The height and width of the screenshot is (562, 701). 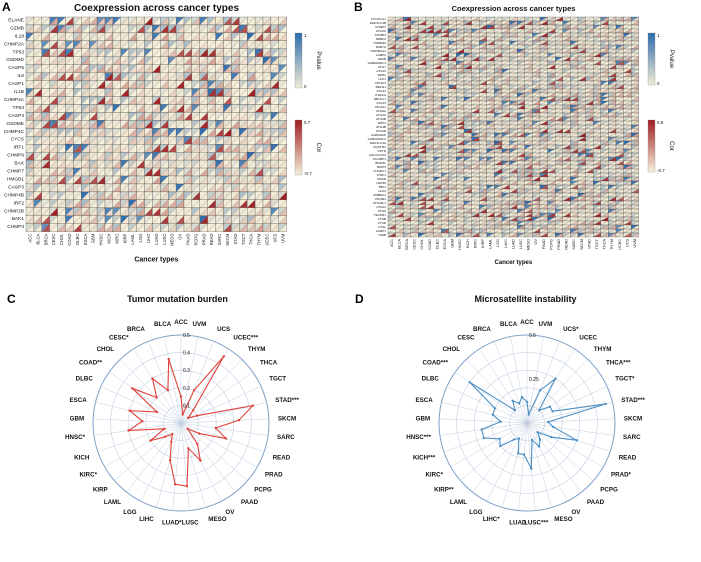 I want to click on svg-text: LUSC, so click(x=164, y=239).